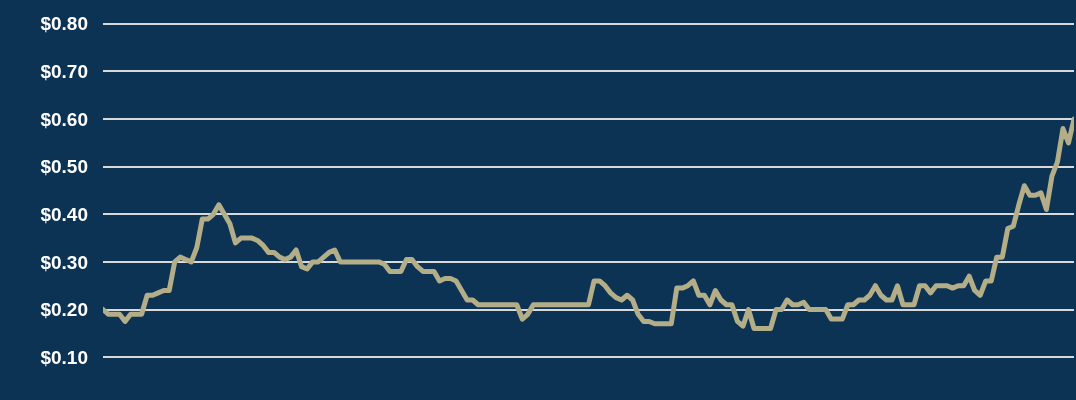 This screenshot has height=400, width=1076. Describe the element at coordinates (64, 24) in the screenshot. I see `y-tick-label: $0.80` at that location.